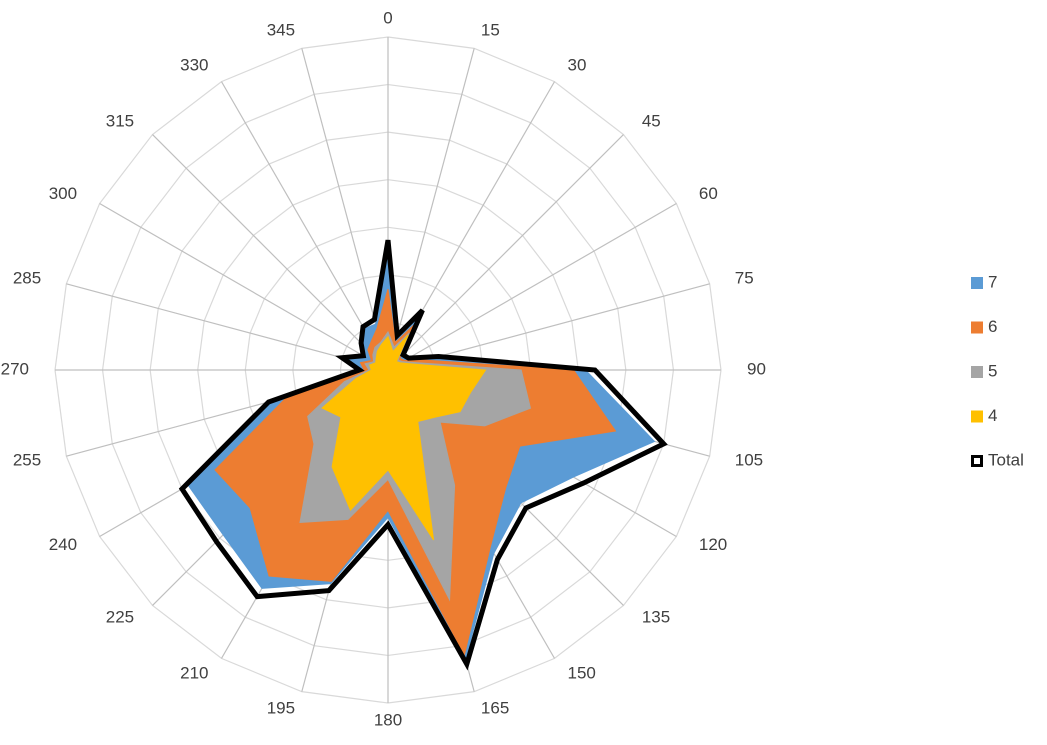  I want to click on category-label: 0, so click(387, 17).